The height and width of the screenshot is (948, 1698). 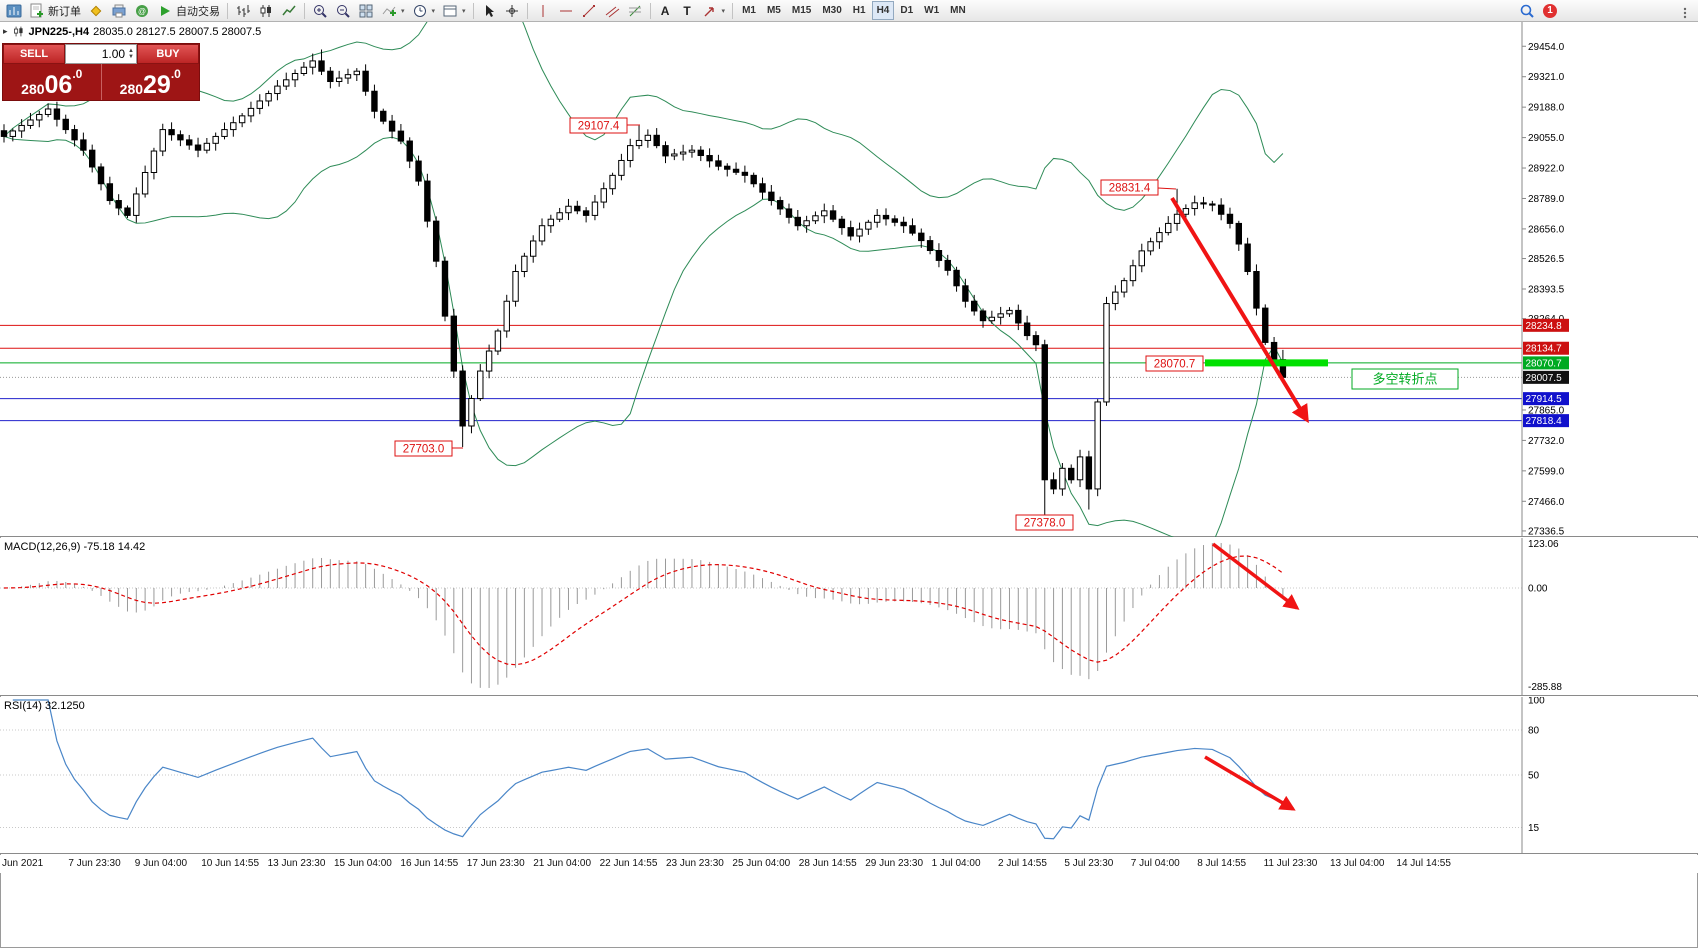 What do you see at coordinates (612, 10) in the screenshot?
I see `channel-button` at bounding box center [612, 10].